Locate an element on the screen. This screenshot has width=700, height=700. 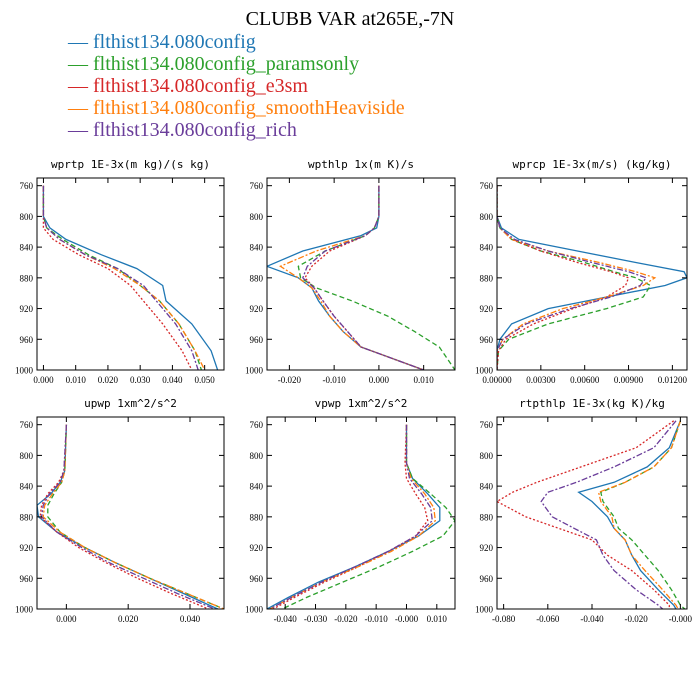
legend-item-4: — flthist134.080config_rich is located at coordinates (236, 130).